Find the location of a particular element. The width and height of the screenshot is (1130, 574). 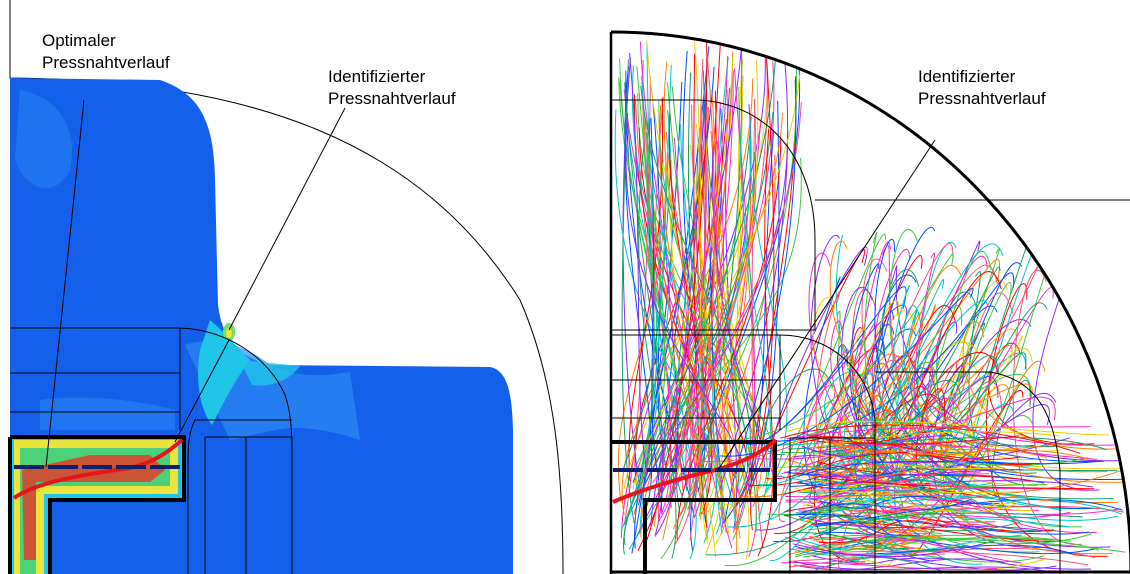

leader-line-identified-right is located at coordinates (826, 305).